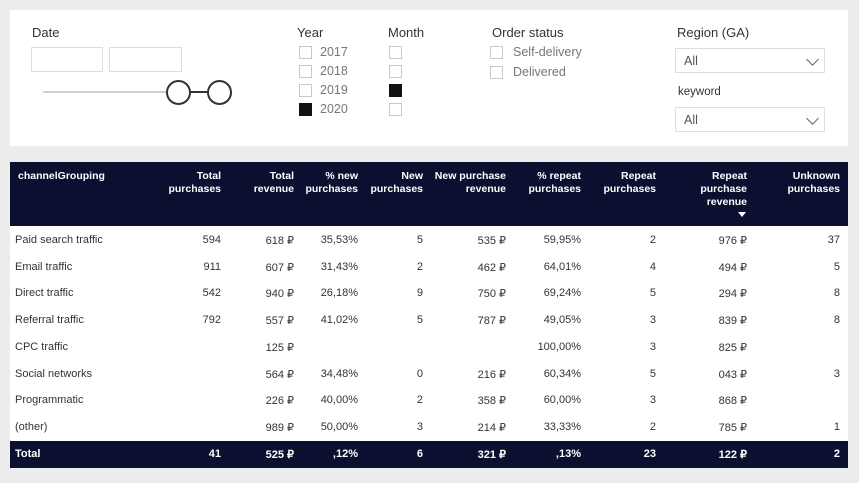 Image resolution: width=859 pixels, height=483 pixels. I want to click on order-status-checkbox-self-delivery, so click(496, 52).